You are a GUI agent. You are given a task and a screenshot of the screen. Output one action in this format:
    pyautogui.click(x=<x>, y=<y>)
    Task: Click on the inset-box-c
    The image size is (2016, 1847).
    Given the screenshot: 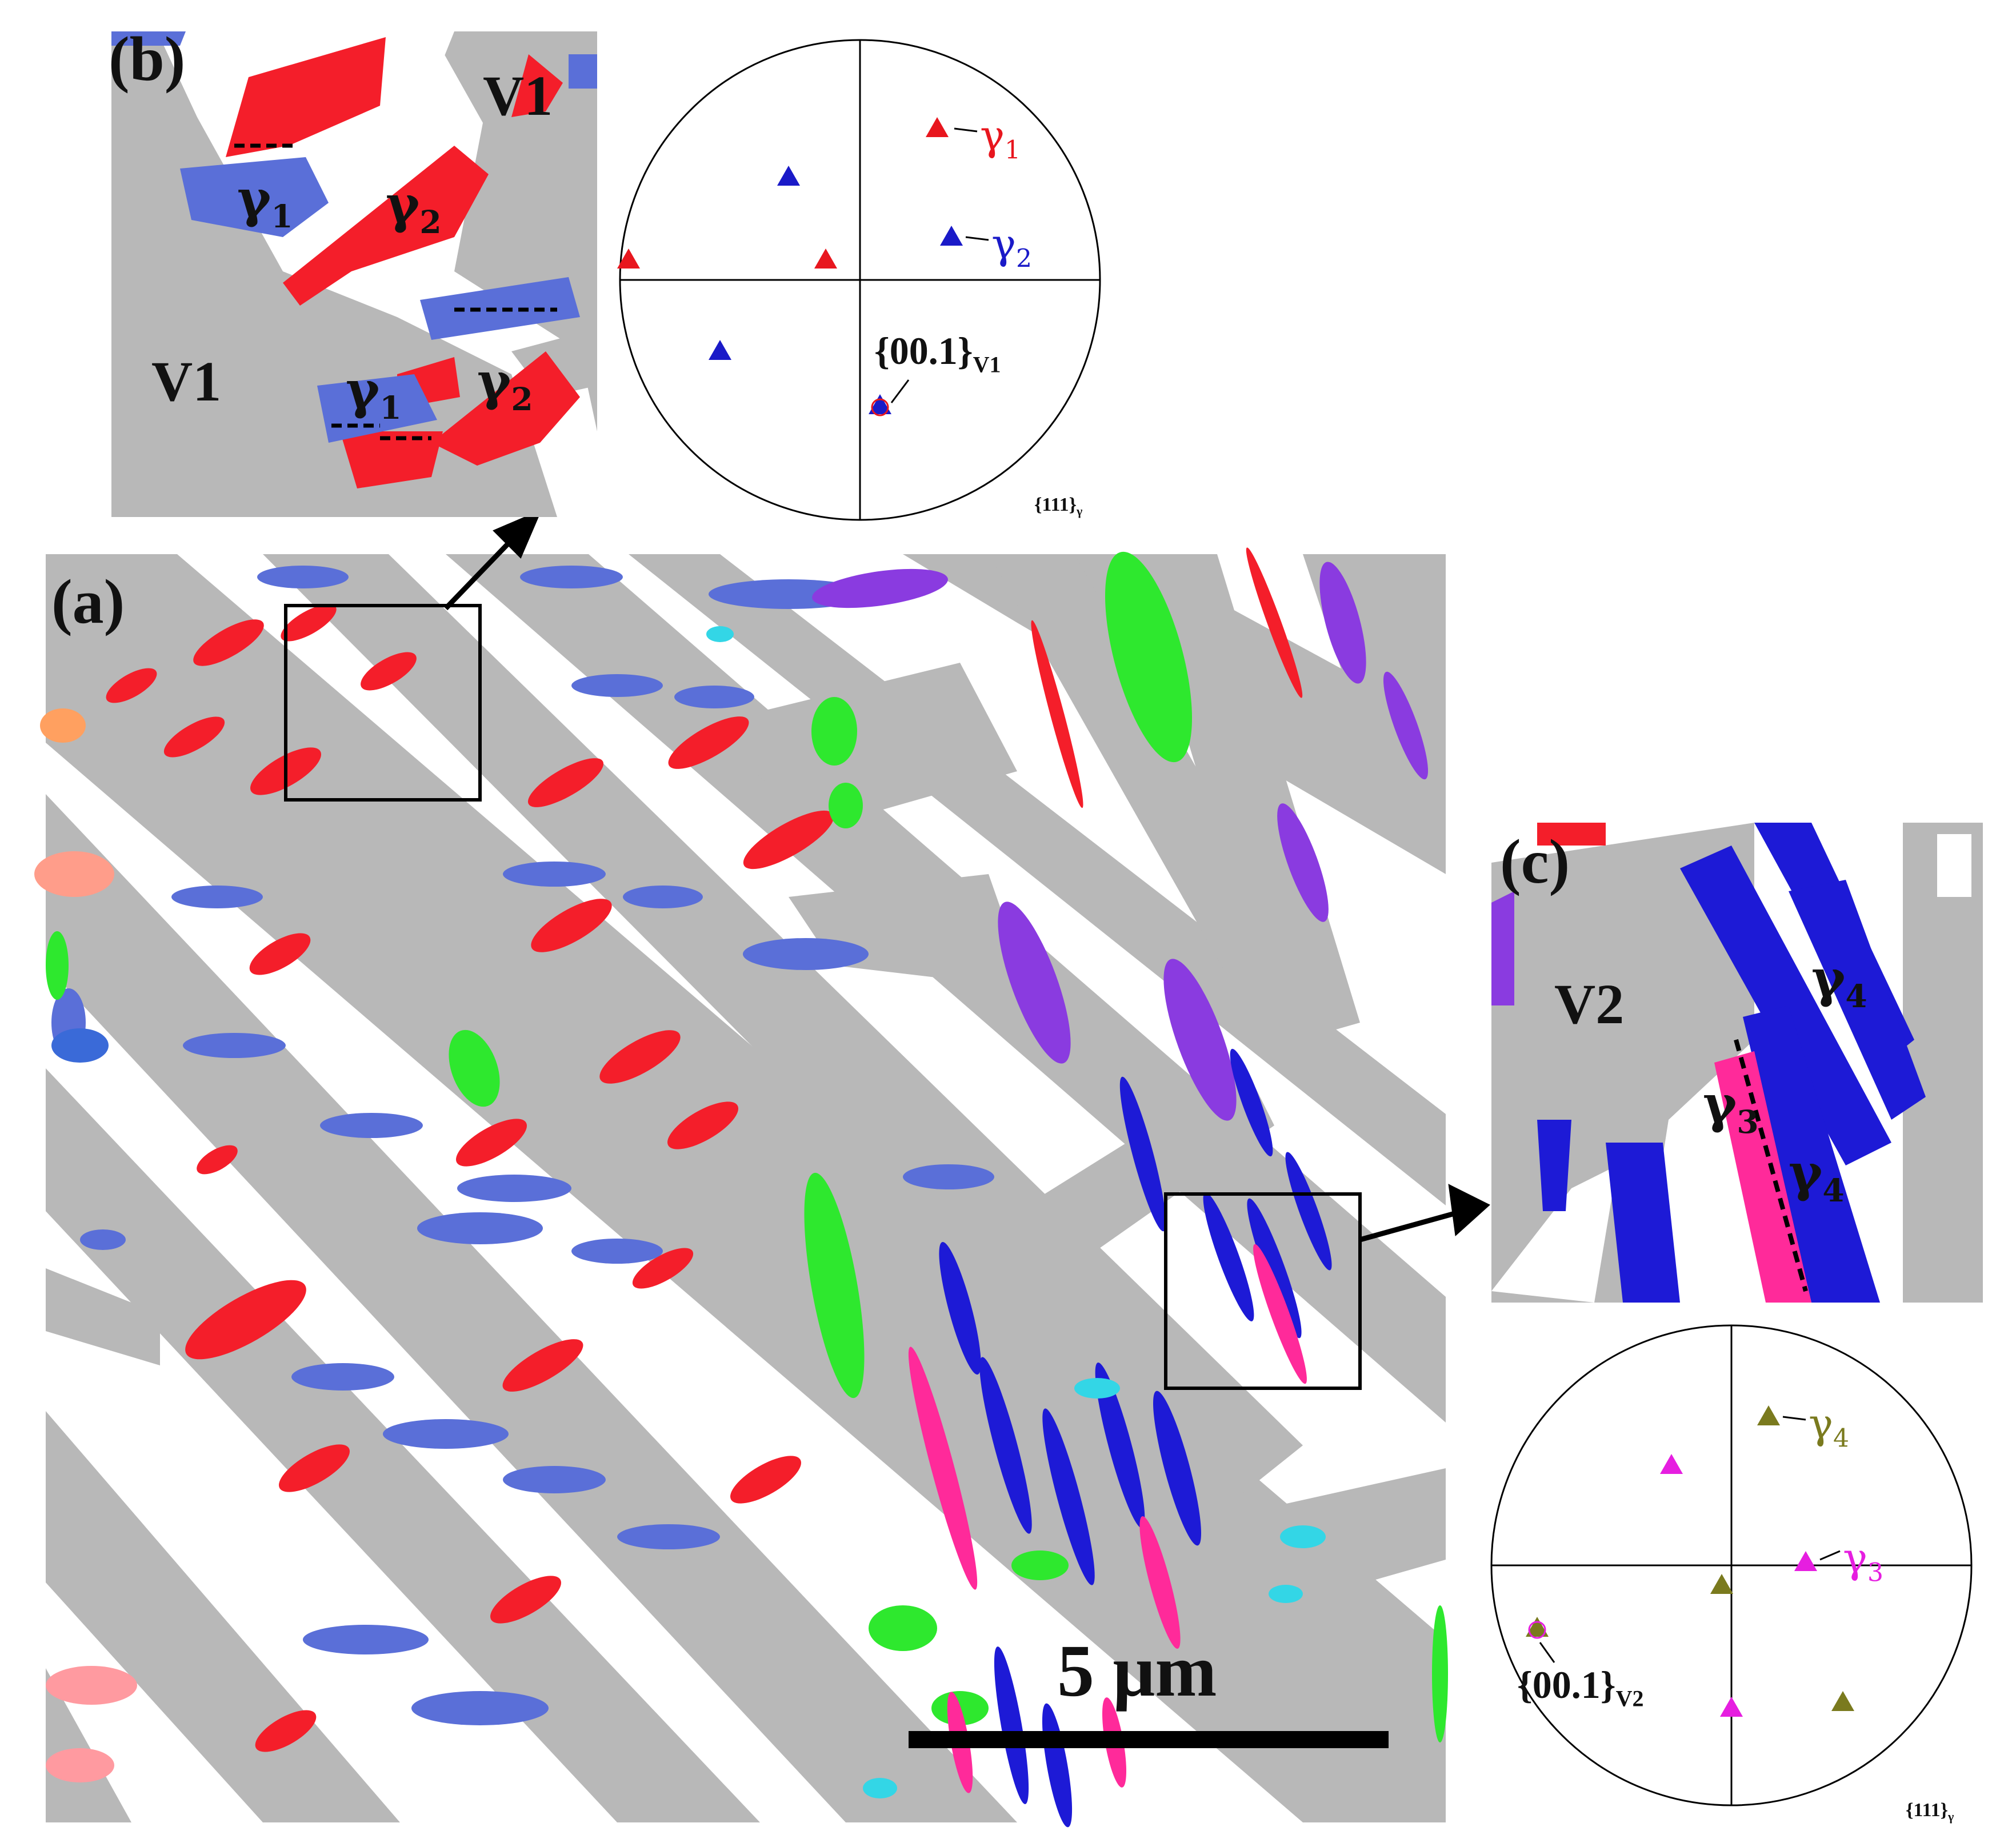 What is the action you would take?
    pyautogui.click(x=1263, y=1291)
    